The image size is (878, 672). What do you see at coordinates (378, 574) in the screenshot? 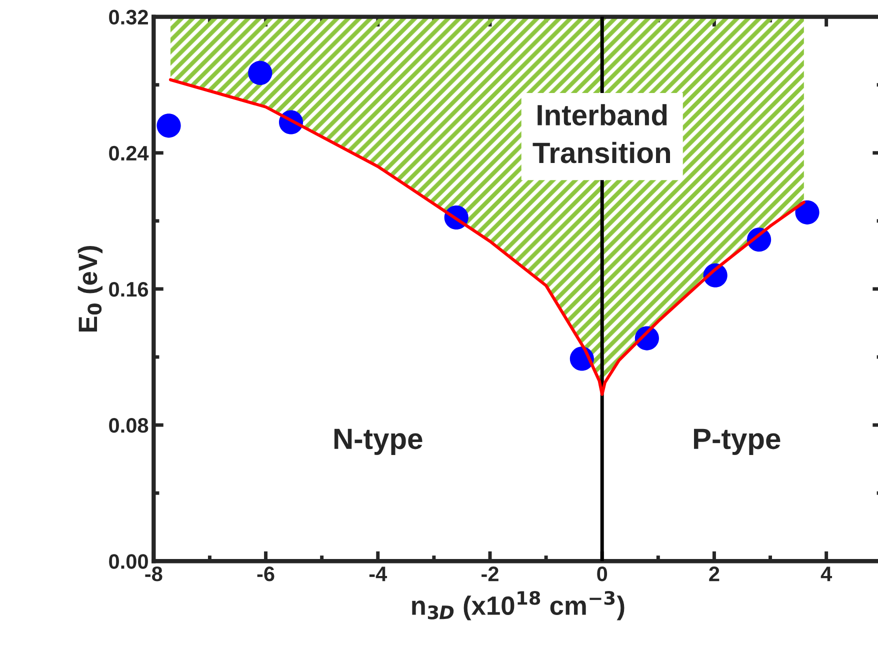
I see `x-tick-label: -4` at bounding box center [378, 574].